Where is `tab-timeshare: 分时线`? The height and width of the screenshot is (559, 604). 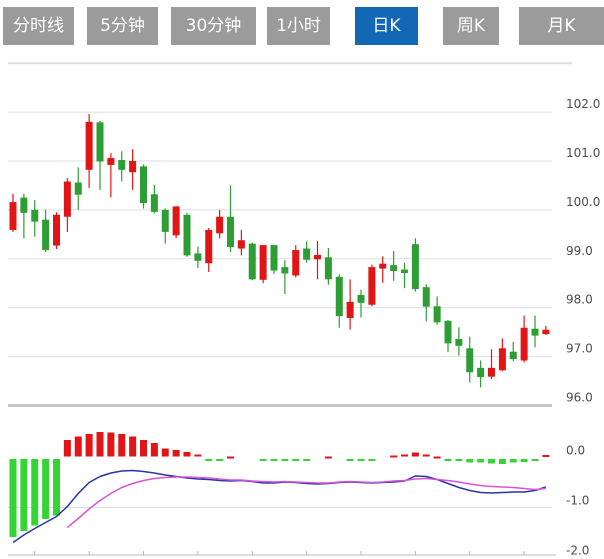
tab-timeshare: 分时线 is located at coordinates (38, 26).